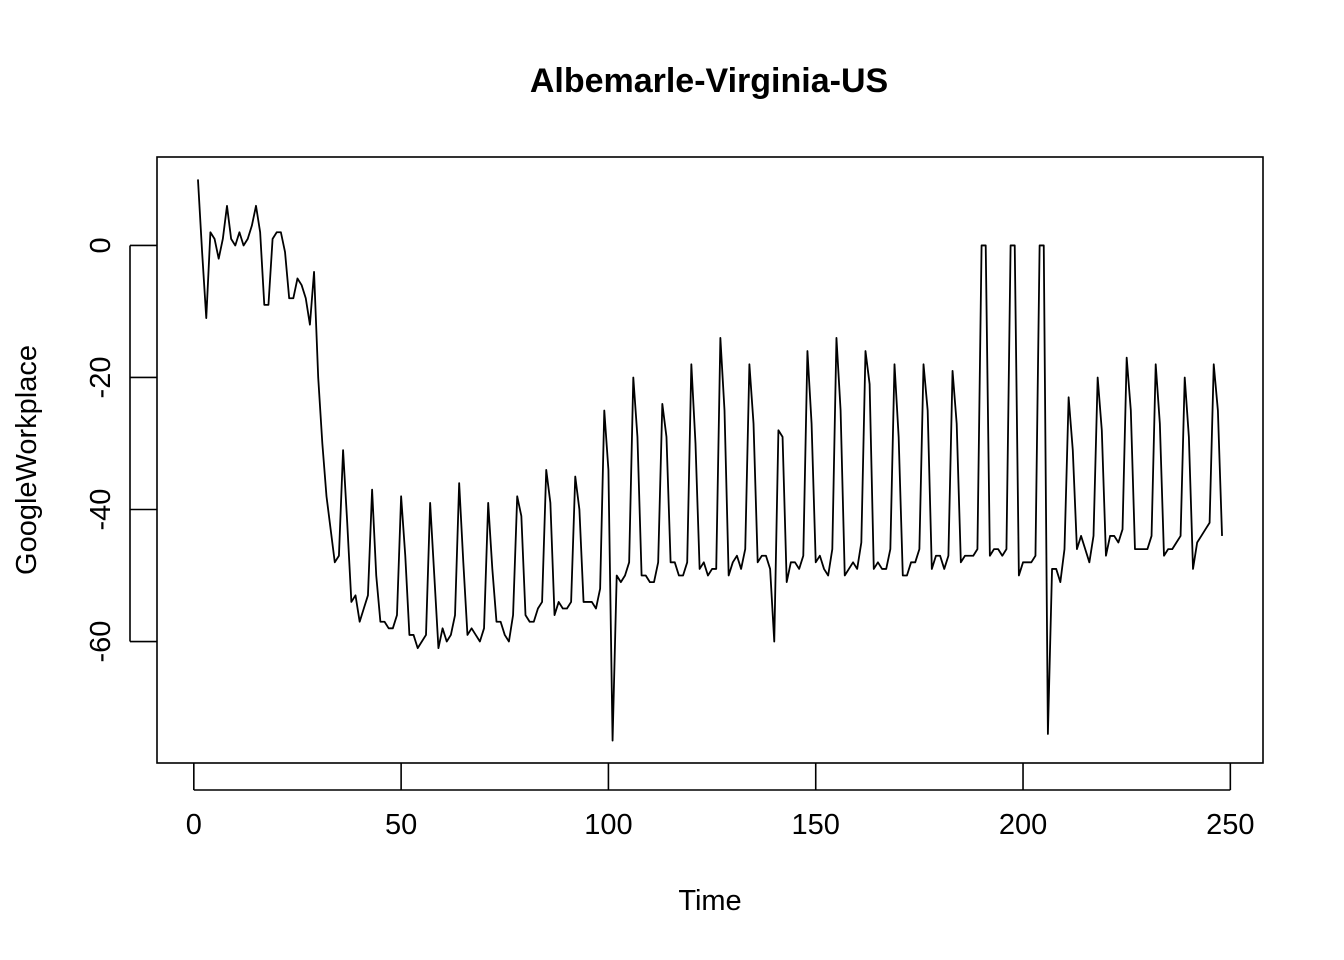 The image size is (1344, 960). Describe the element at coordinates (709, 901) in the screenshot. I see `x-axis-label: Time` at that location.